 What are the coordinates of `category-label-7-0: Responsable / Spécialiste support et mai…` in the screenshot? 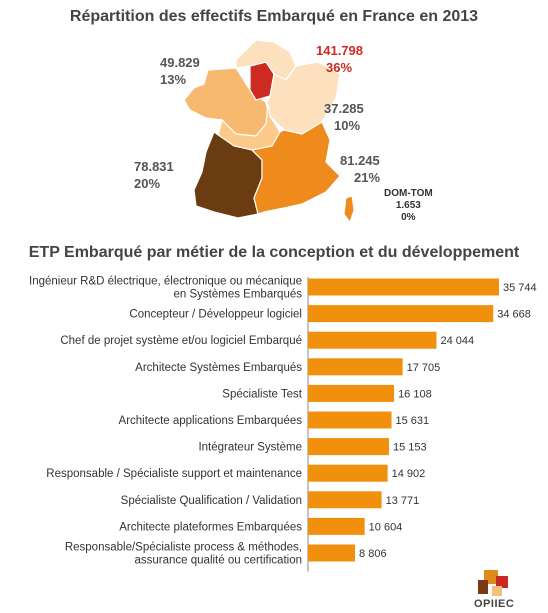 It's located at (174, 474).